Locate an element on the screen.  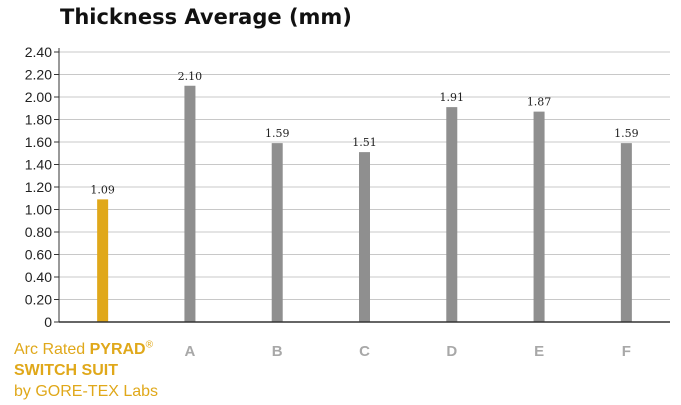
y-tick-label: 1.40 is located at coordinates (38, 165).